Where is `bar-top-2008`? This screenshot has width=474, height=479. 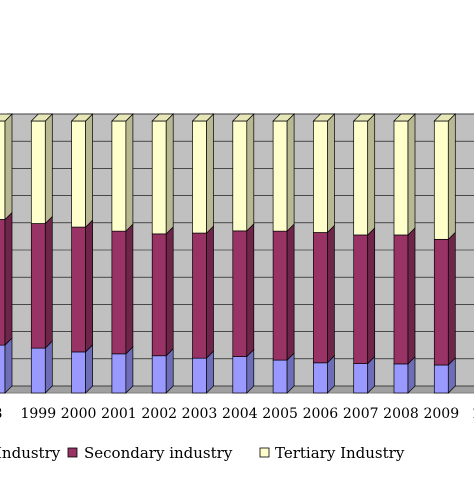
bar-top-2008 is located at coordinates (404, 117).